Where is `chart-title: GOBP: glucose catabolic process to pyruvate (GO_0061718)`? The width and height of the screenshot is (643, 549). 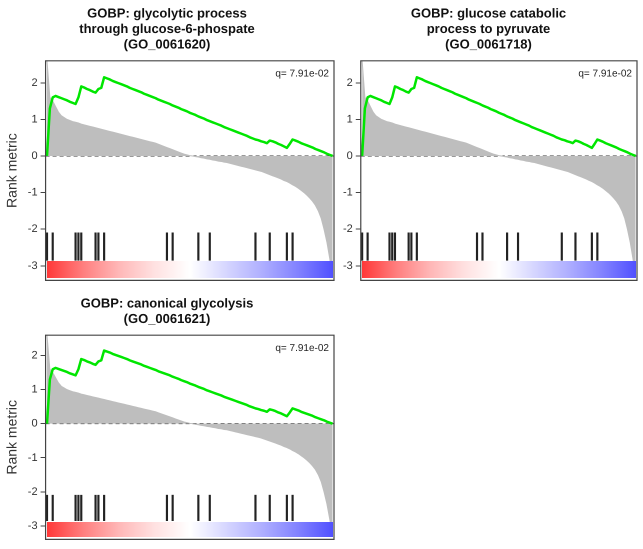
chart-title: GOBP: glucose catabolic process to pyruvate (GO_0061718) is located at coordinates (488, 28).